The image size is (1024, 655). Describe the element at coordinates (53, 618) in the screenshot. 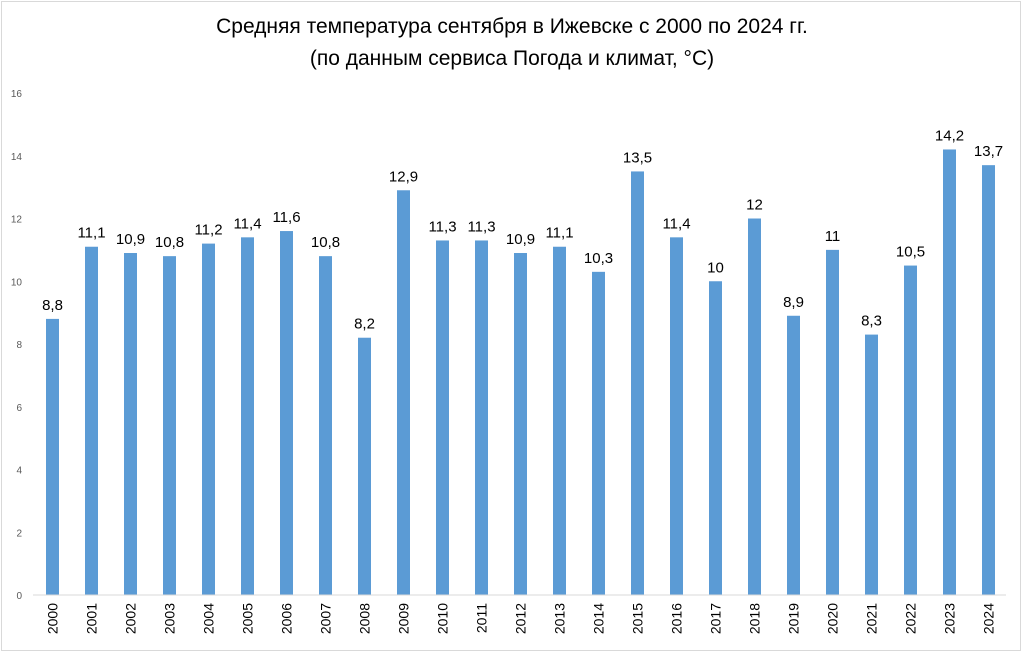

I see `x-tick-label: 2000` at that location.